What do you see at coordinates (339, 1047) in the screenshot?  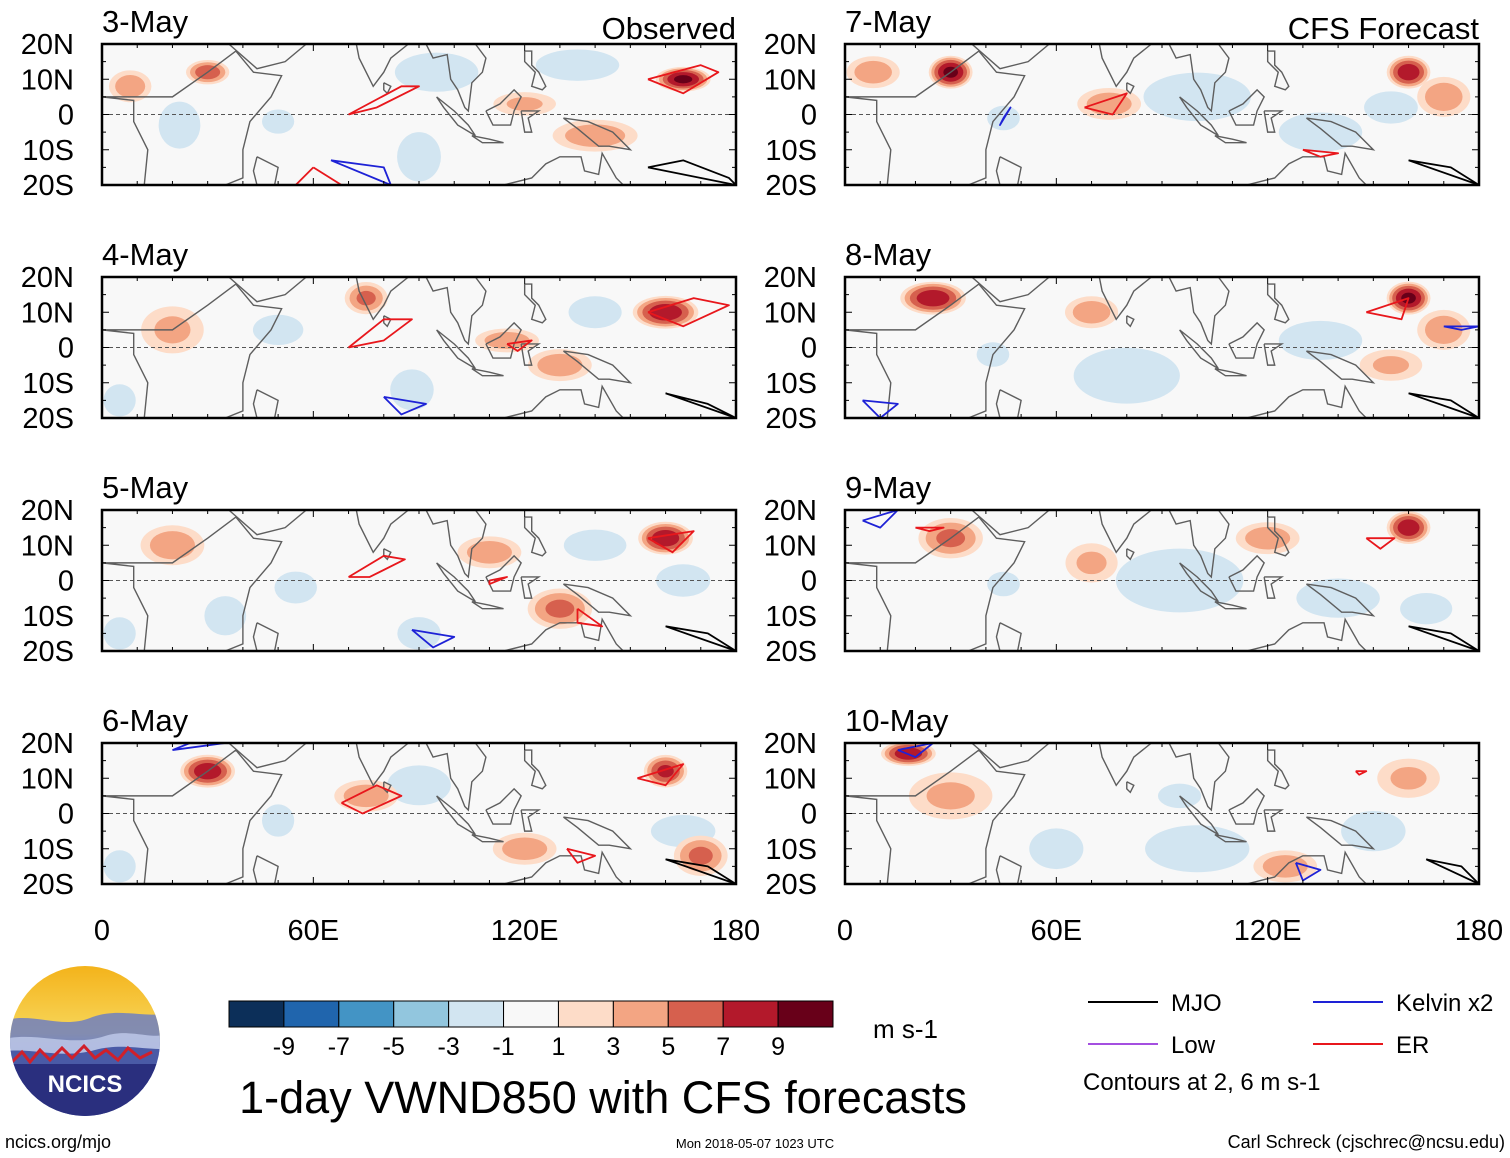 I see `colorbar-label: -7` at bounding box center [339, 1047].